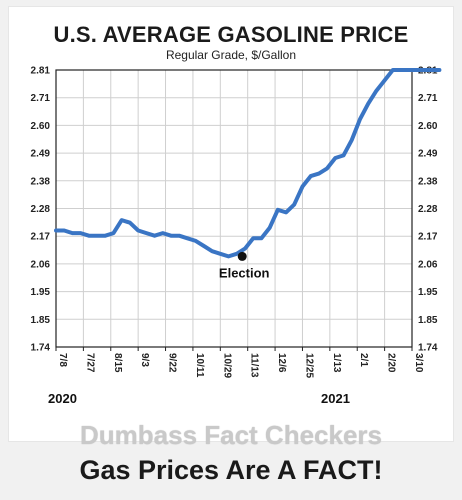  I want to click on x-tick-label: 12/25, so click(308, 365).